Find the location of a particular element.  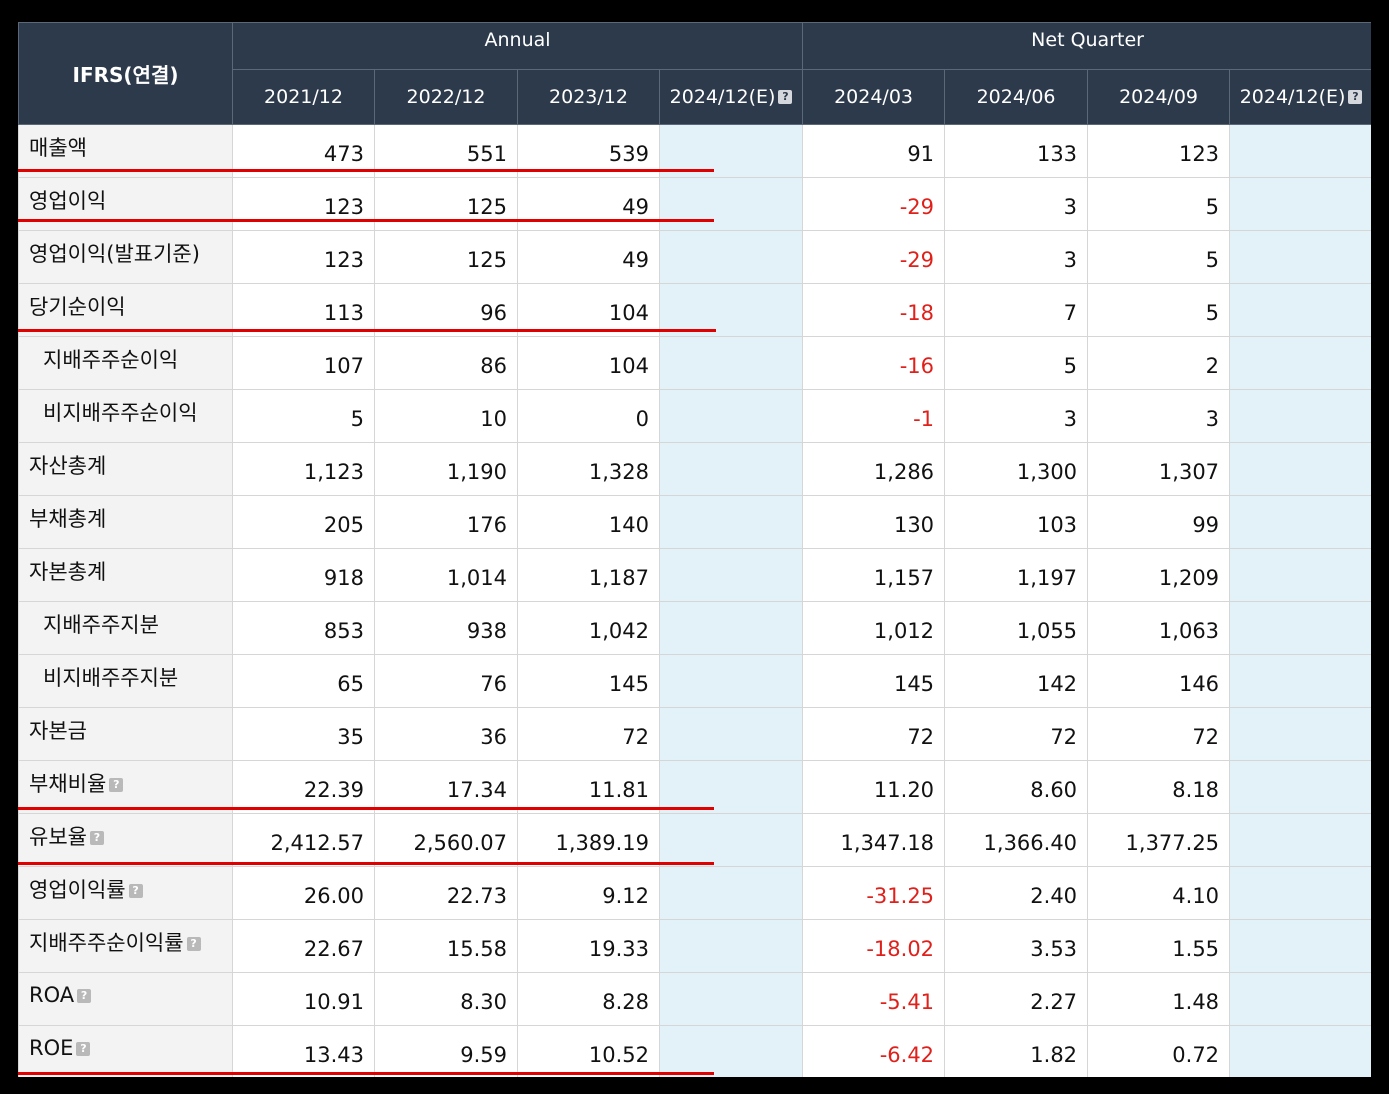

cell-value: 1,157 is located at coordinates (904, 578).